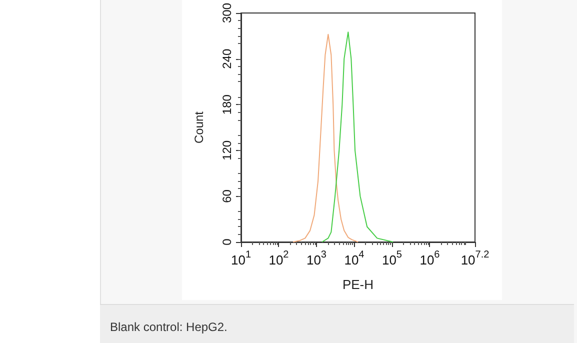  What do you see at coordinates (227, 196) in the screenshot?
I see `y-tick-label: 60` at bounding box center [227, 196].